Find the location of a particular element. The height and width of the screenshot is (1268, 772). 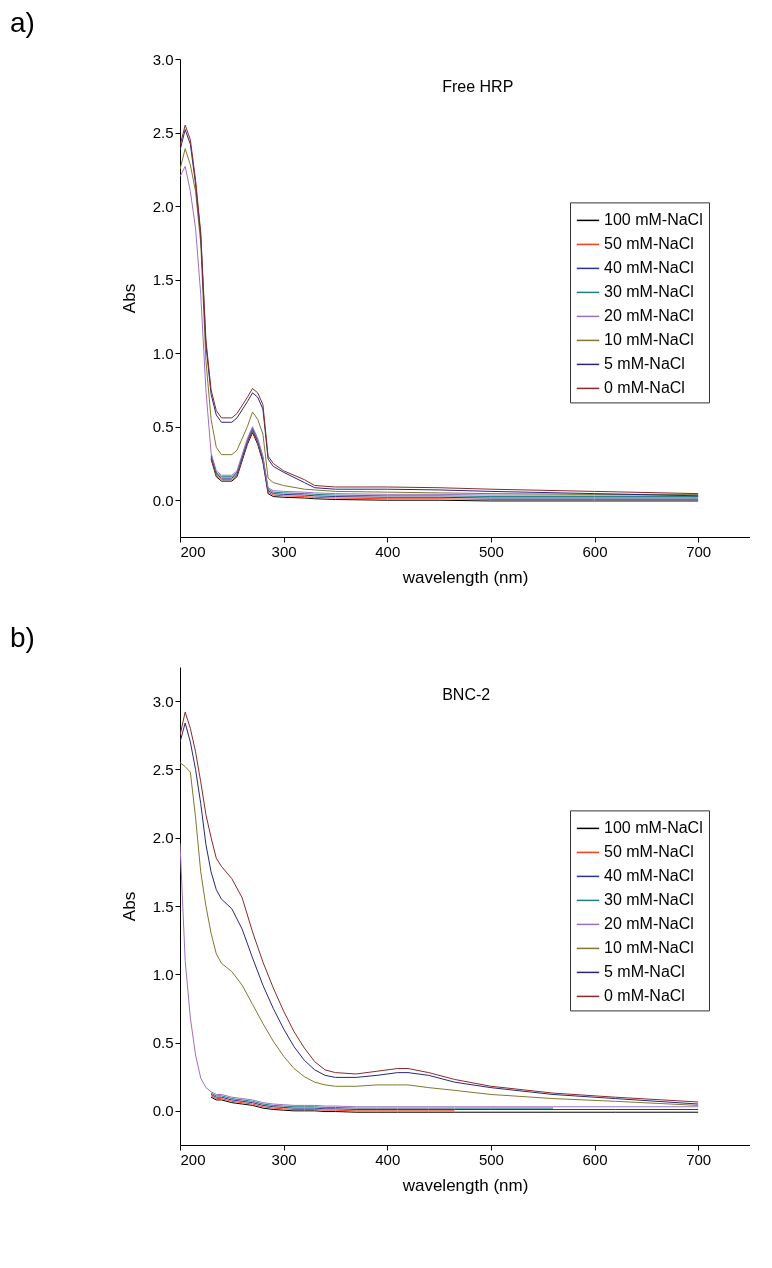

chart-title: b) is located at coordinates (22, 637).